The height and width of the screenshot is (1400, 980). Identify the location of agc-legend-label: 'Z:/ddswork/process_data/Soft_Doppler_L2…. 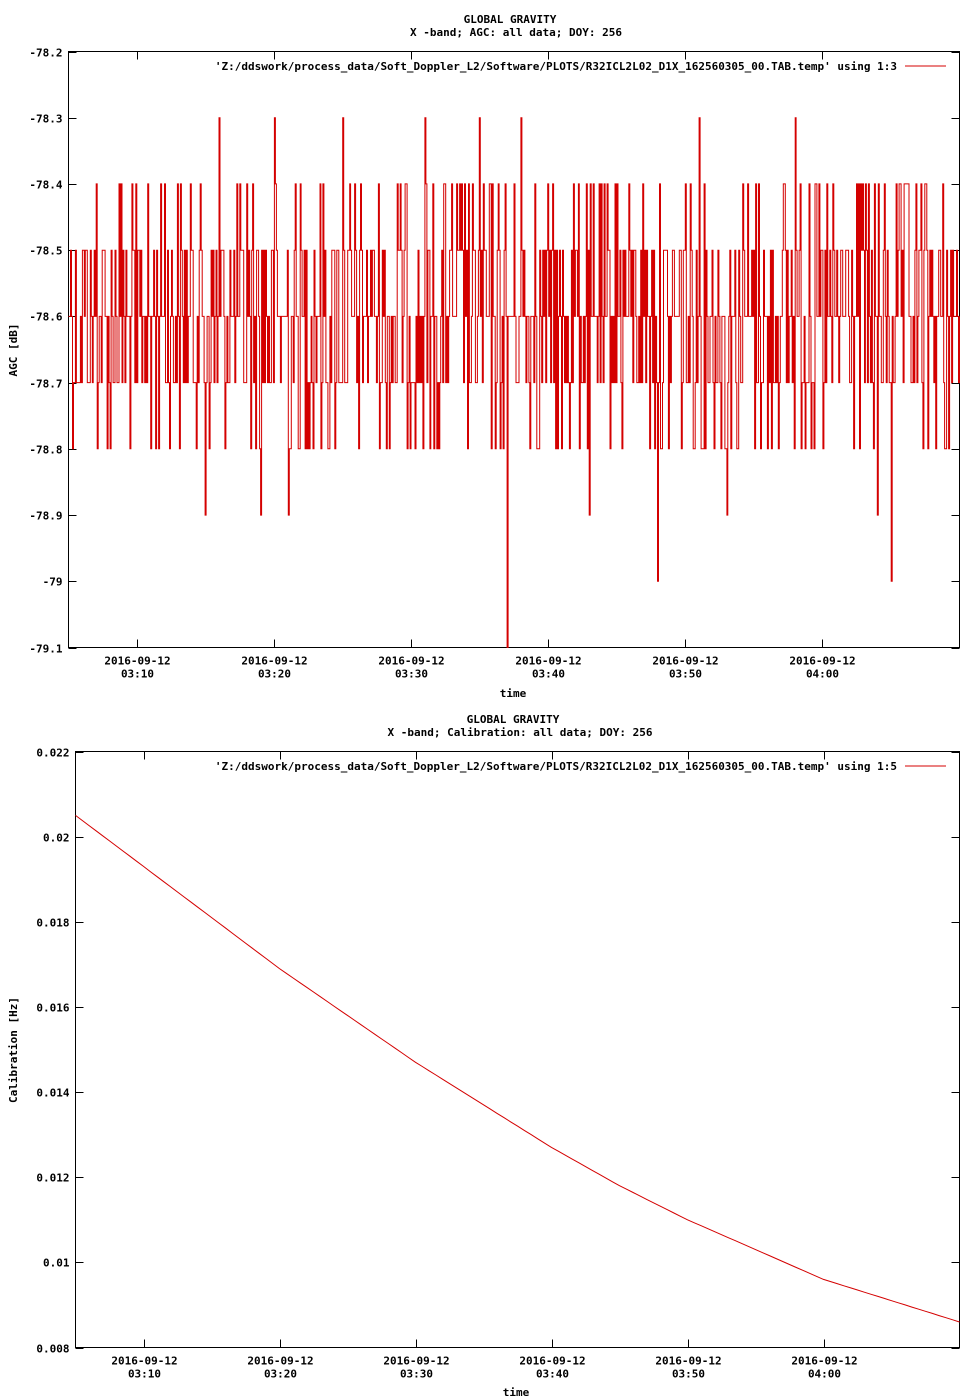
(556, 66).